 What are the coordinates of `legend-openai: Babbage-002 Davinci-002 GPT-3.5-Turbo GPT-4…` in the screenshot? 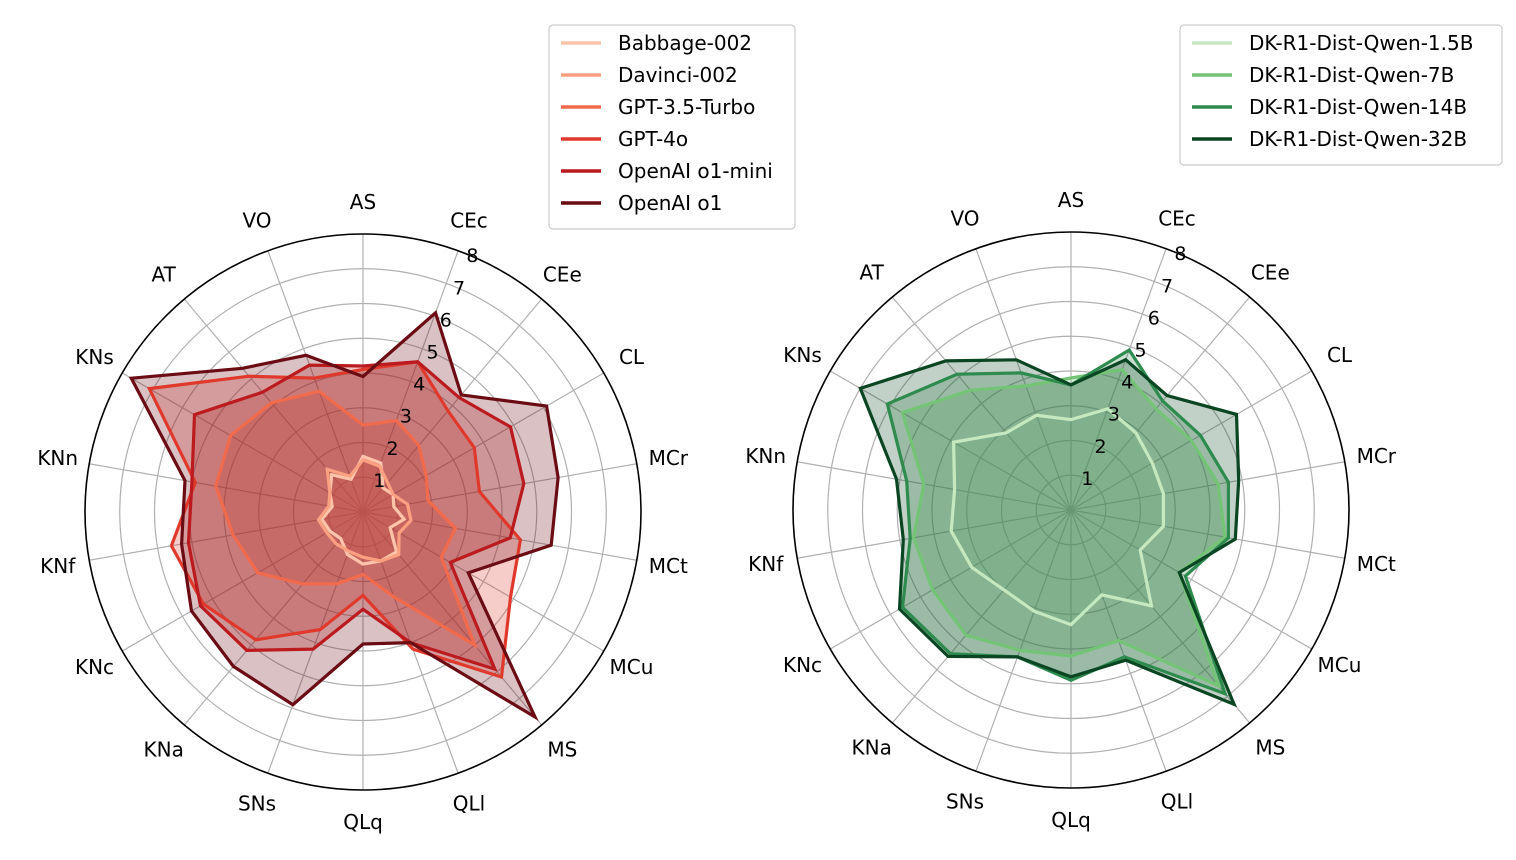 It's located at (672, 127).